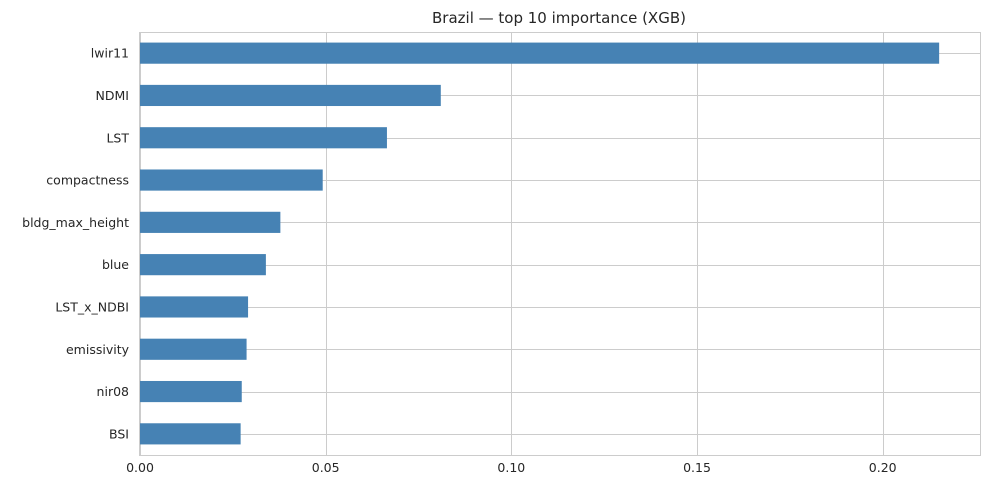 The width and height of the screenshot is (989, 490). Describe the element at coordinates (697, 467) in the screenshot. I see `x-tick-label: 0.15` at that location.